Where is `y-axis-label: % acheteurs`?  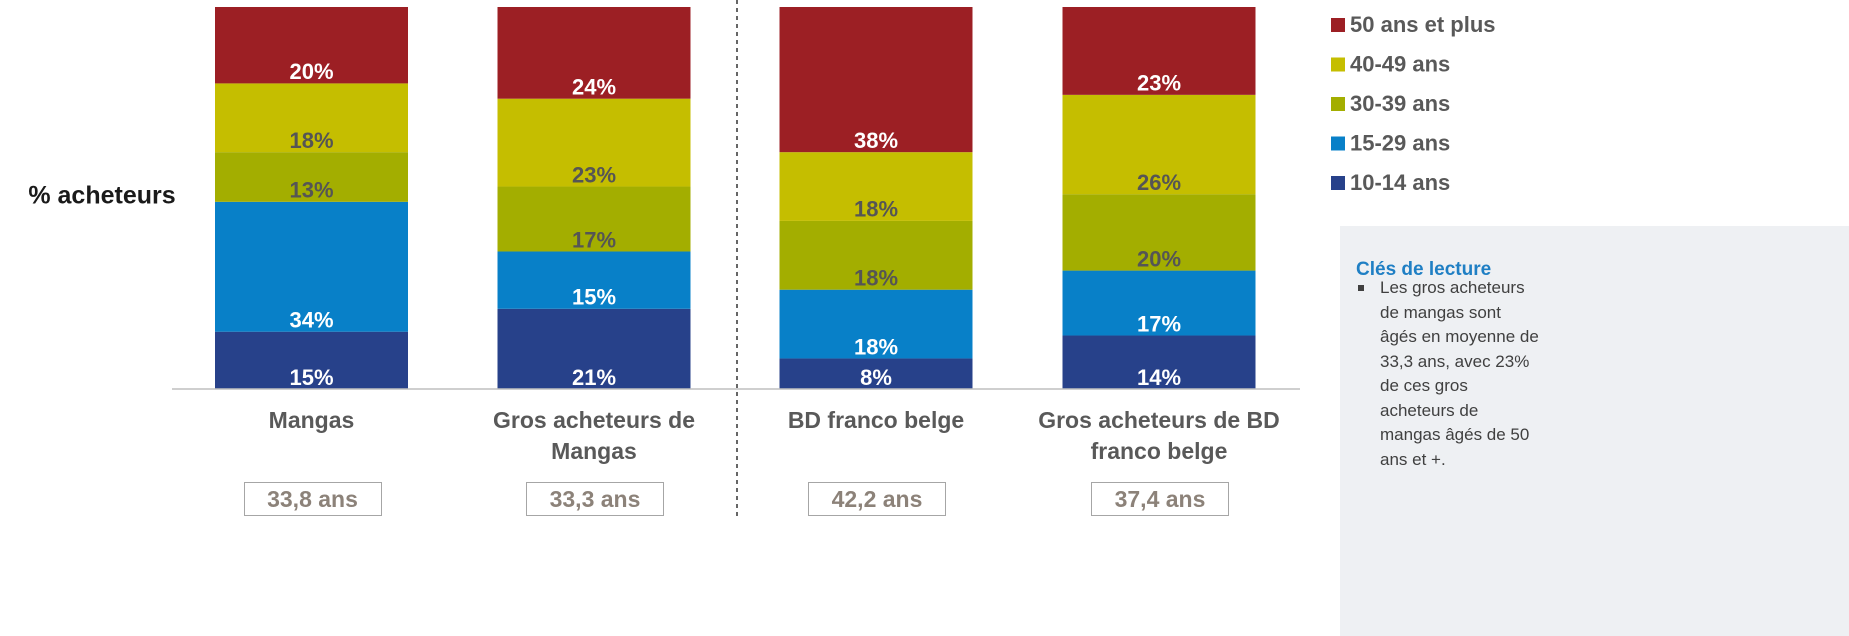 y-axis-label: % acheteurs is located at coordinates (101, 196).